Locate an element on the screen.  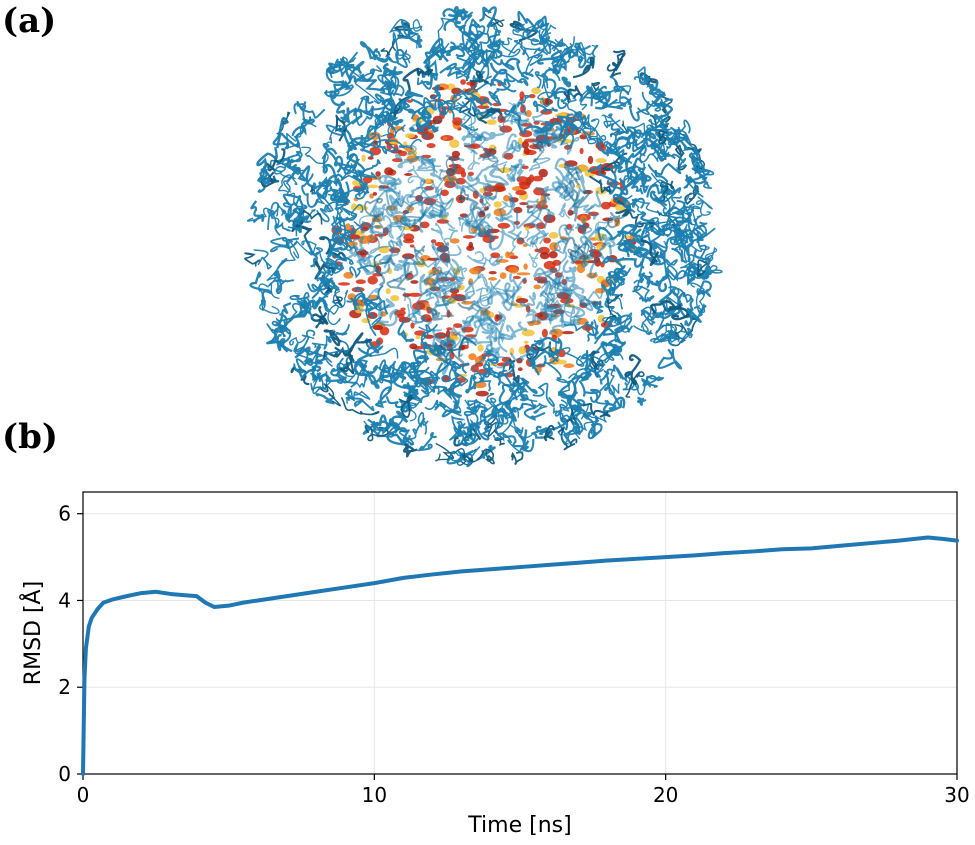
y-tick-label: 2 is located at coordinates (64, 687).